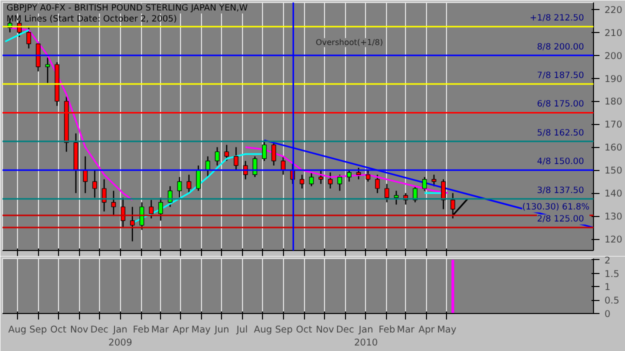  I want to click on line-series, so click(346, 170).